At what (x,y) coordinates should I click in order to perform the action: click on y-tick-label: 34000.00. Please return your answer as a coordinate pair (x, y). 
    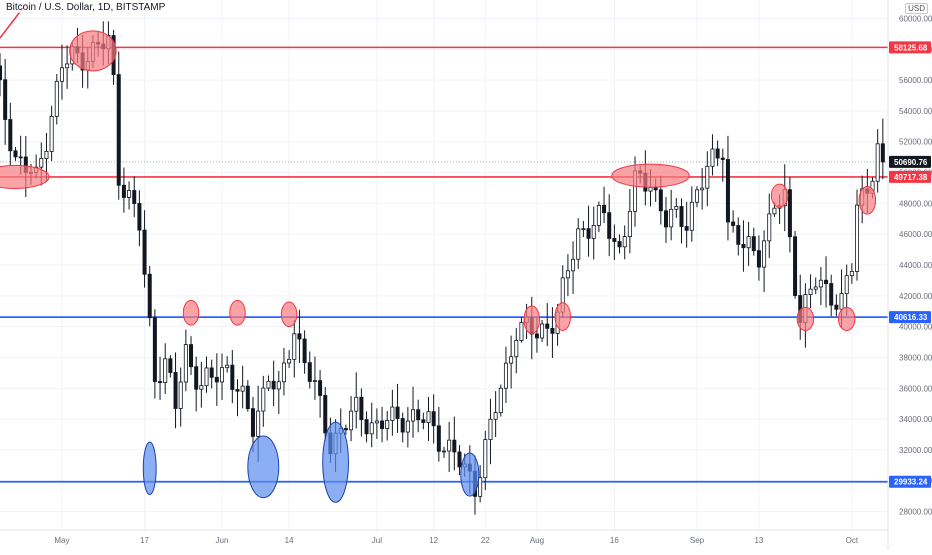
    Looking at the image, I should click on (915, 419).